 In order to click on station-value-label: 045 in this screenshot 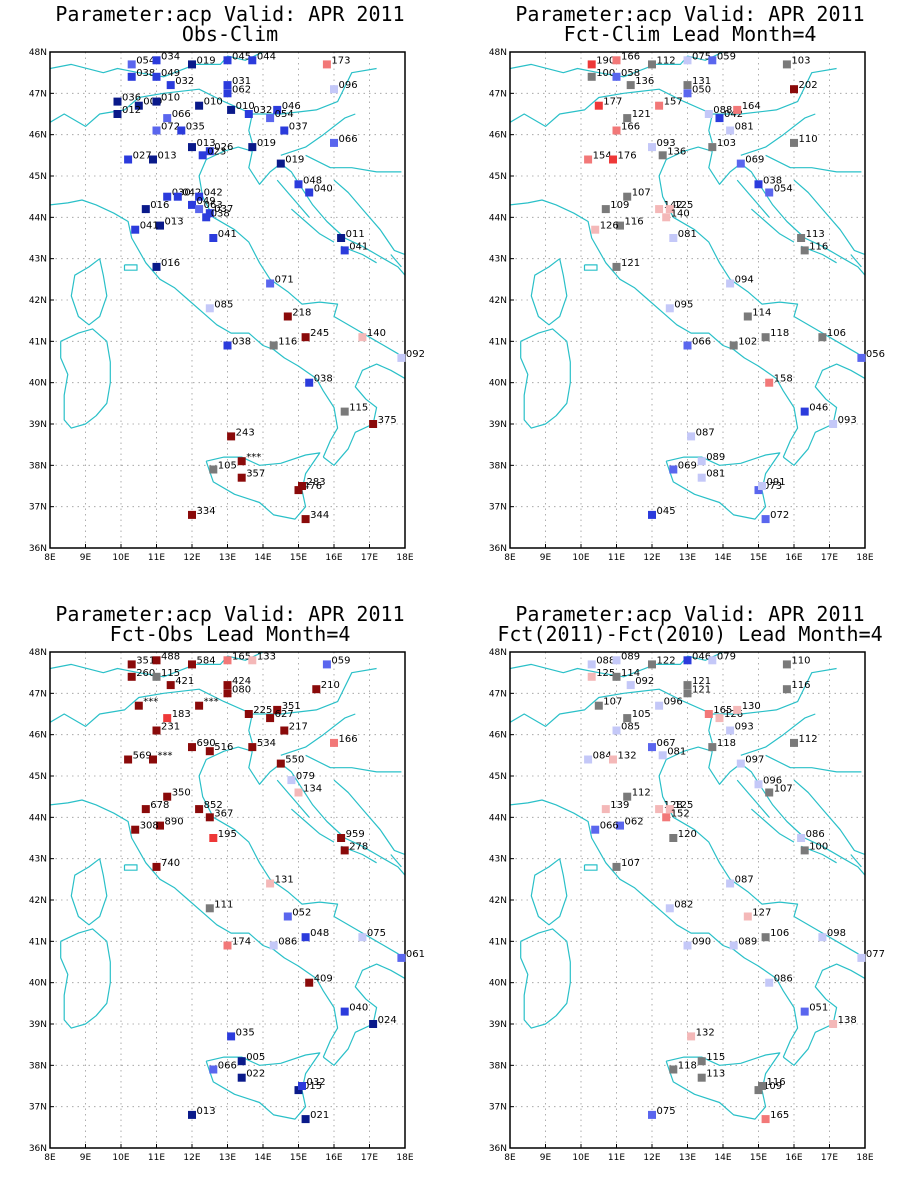, I will do `click(241, 56)`.